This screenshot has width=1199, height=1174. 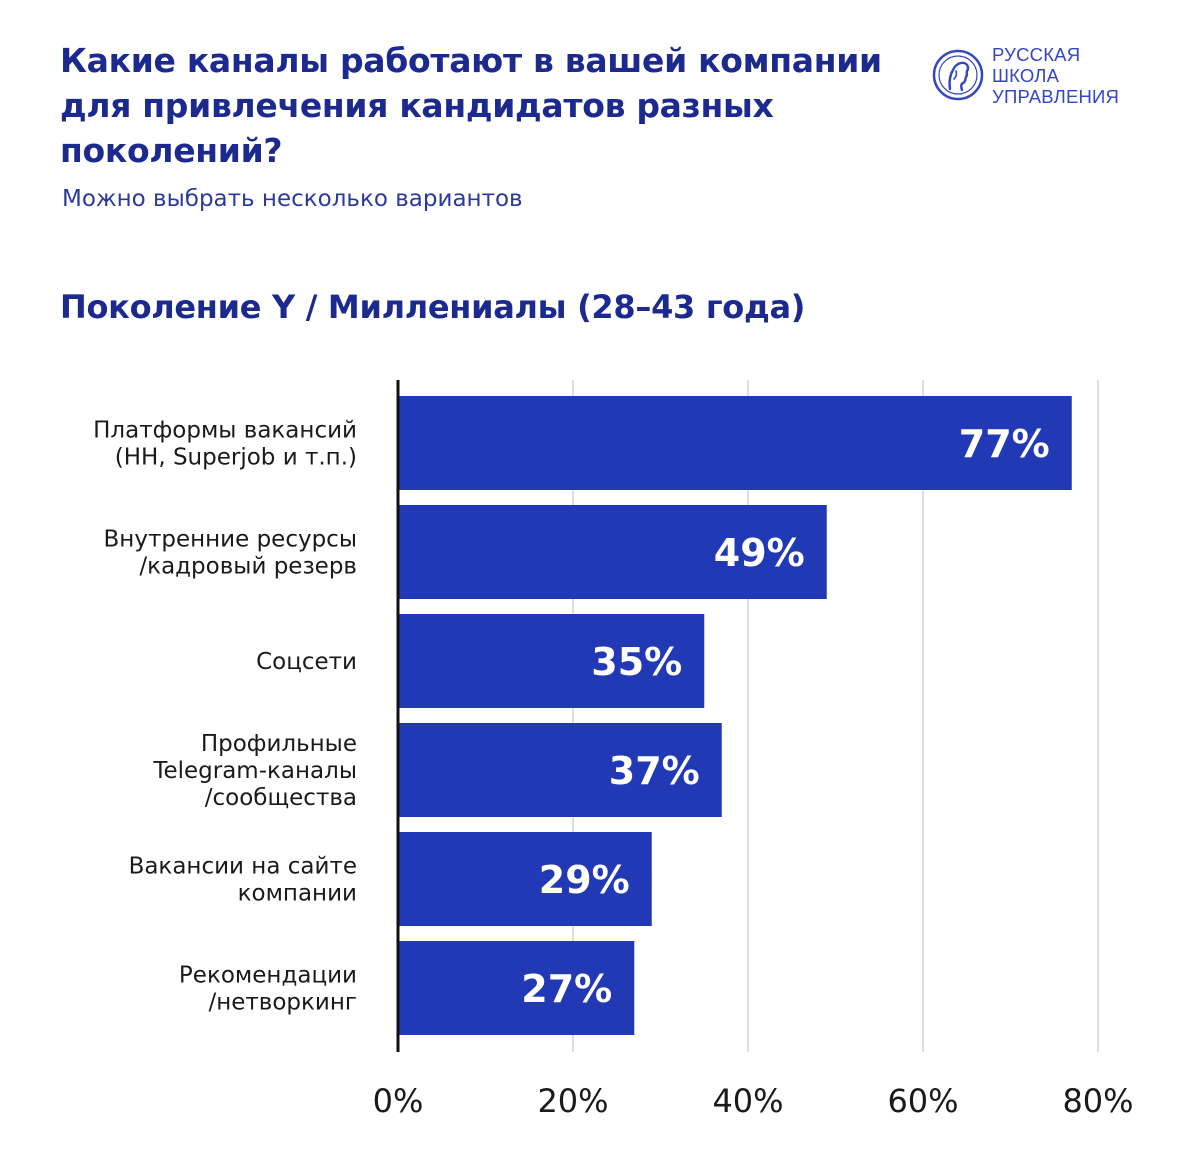 I want to click on brand-logo: РУССКАЯ ШКОЛА УПРАВЛЕНИЯ, so click(x=1047, y=76).